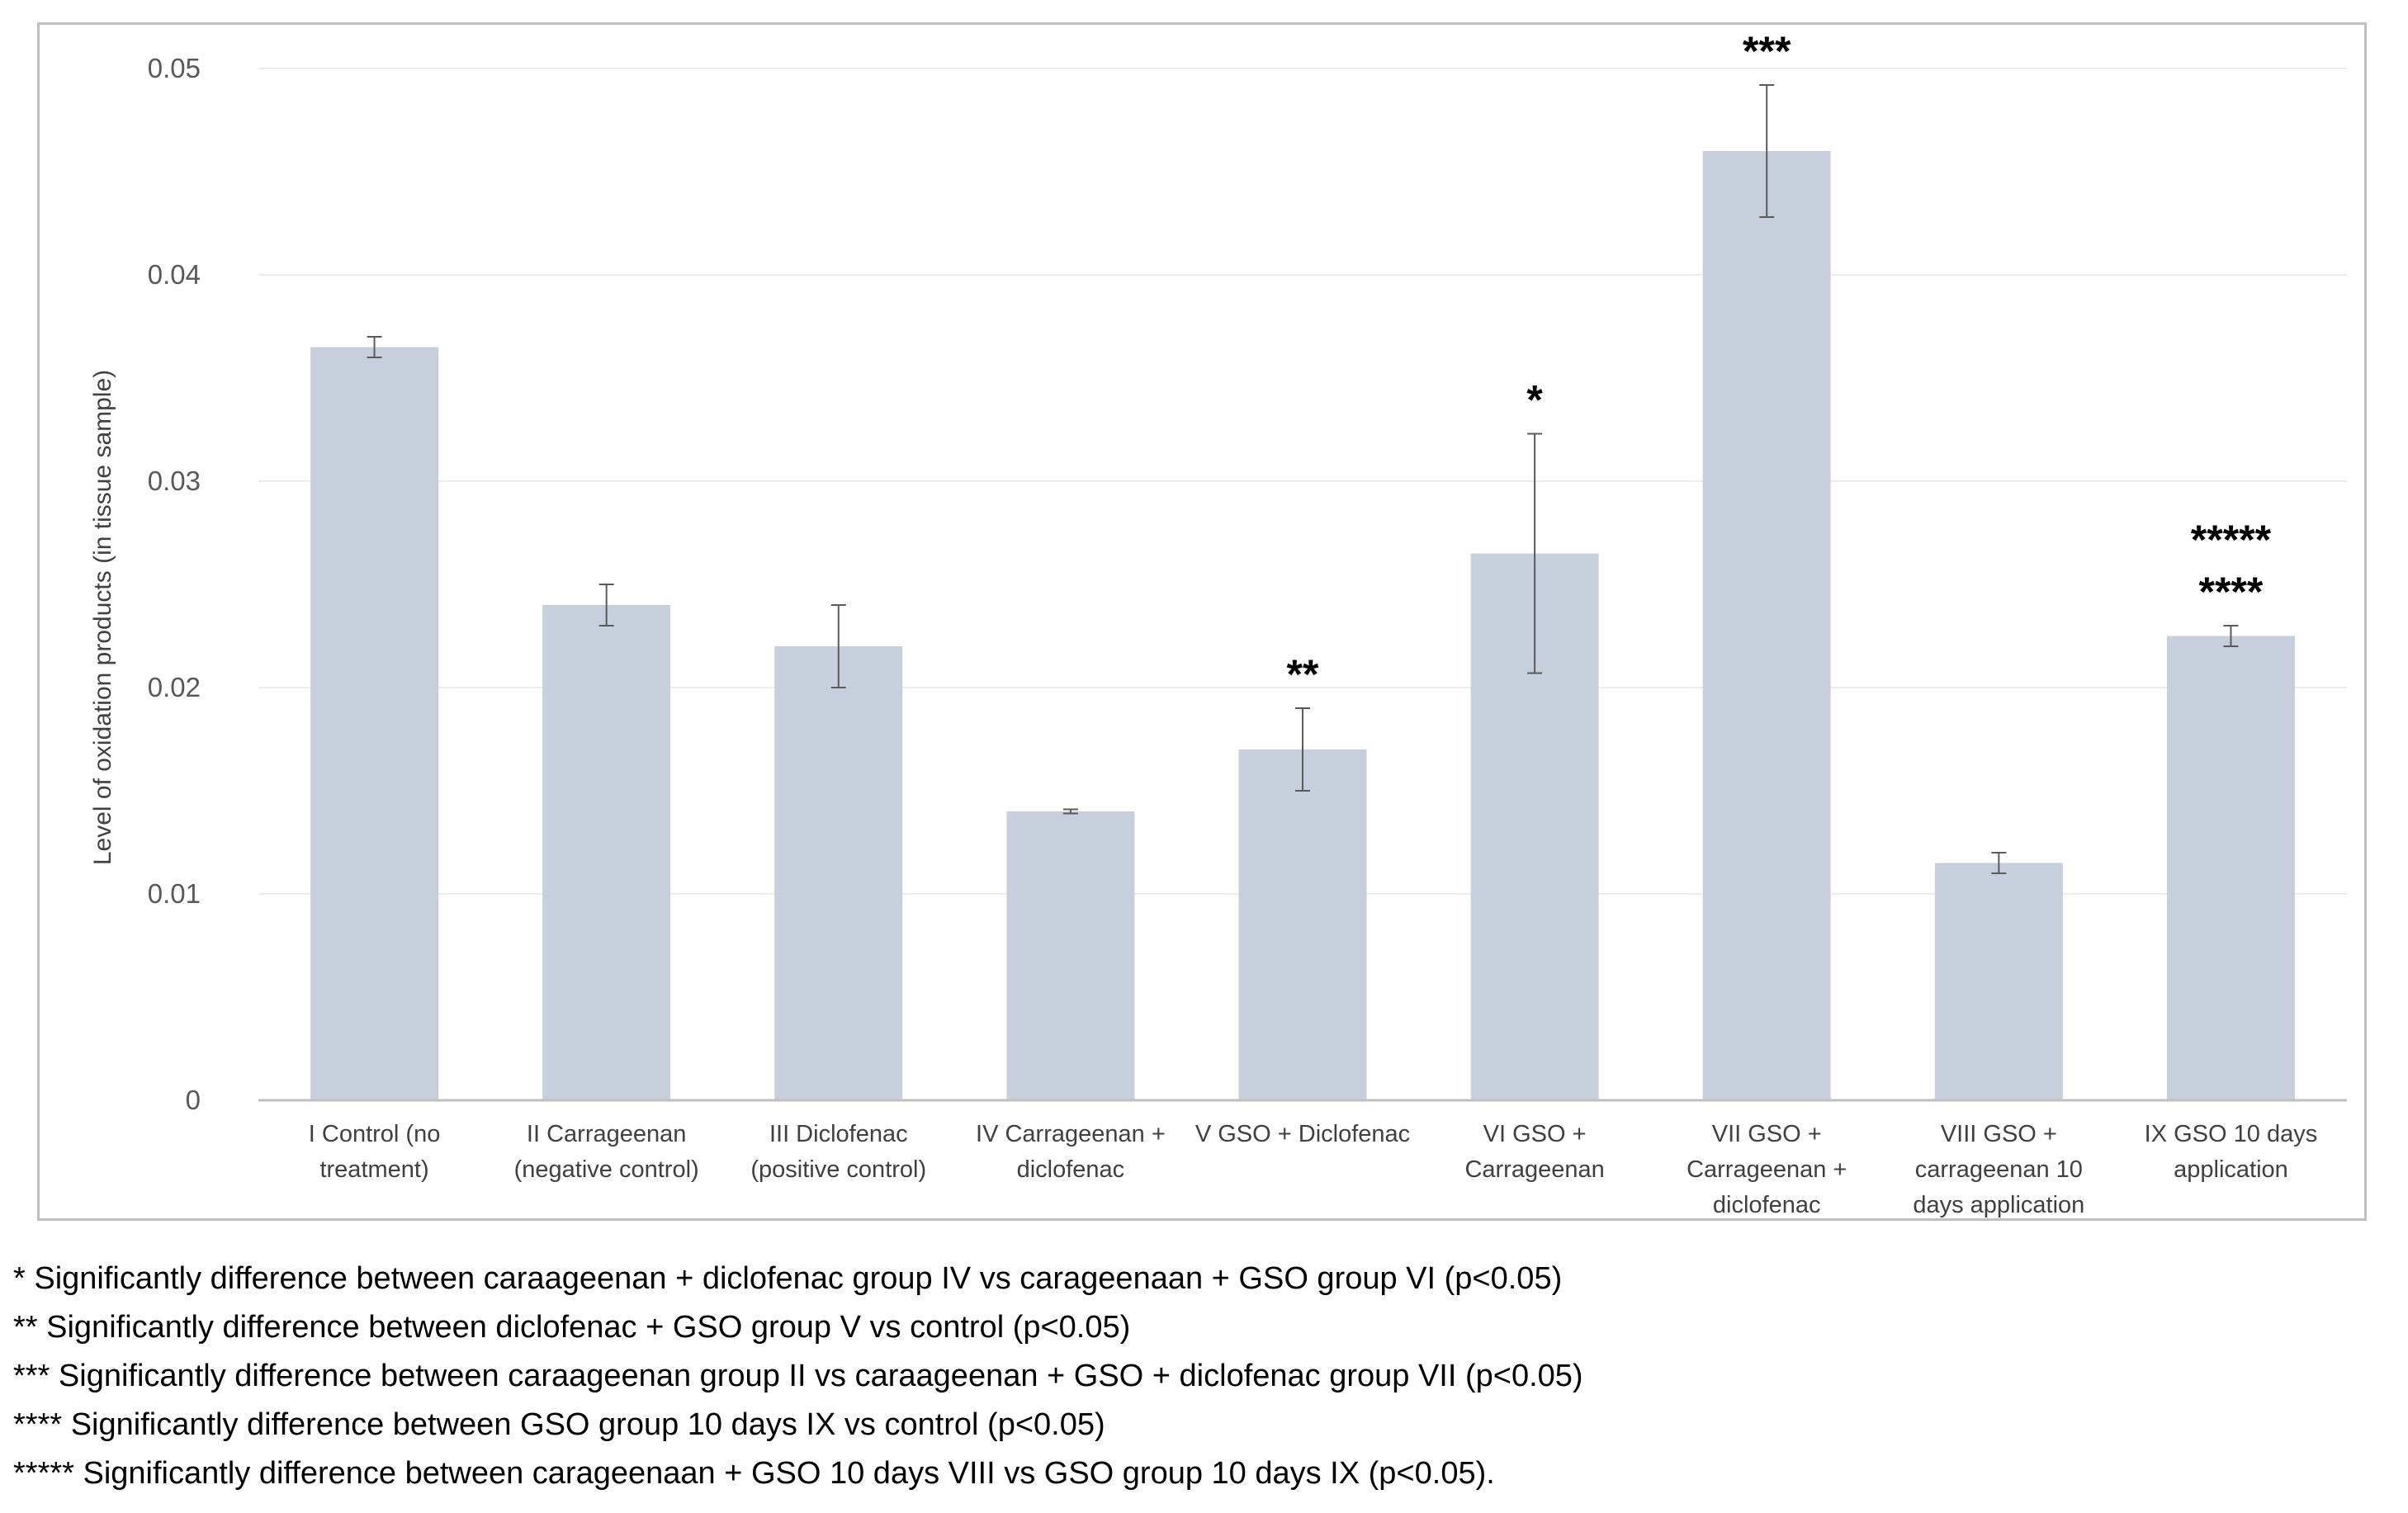  Describe the element at coordinates (1303, 674) in the screenshot. I see `significance-marker: **` at that location.